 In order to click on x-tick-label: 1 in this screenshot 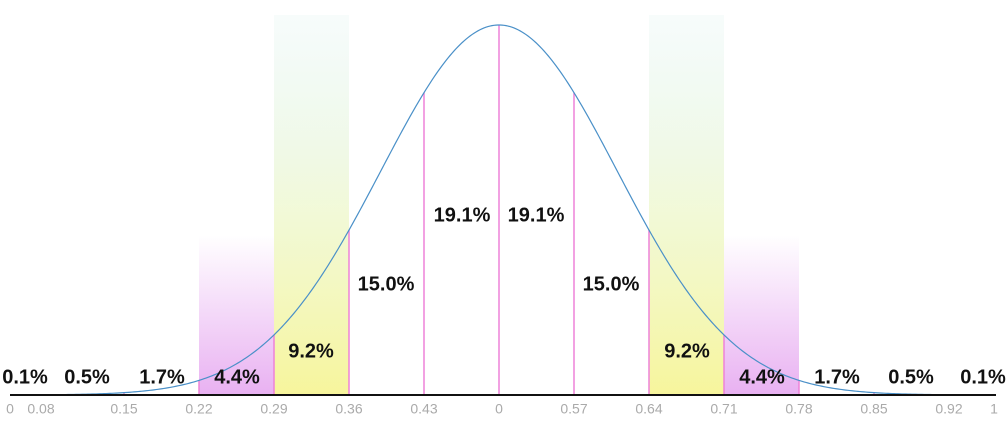, I will do `click(994, 409)`.